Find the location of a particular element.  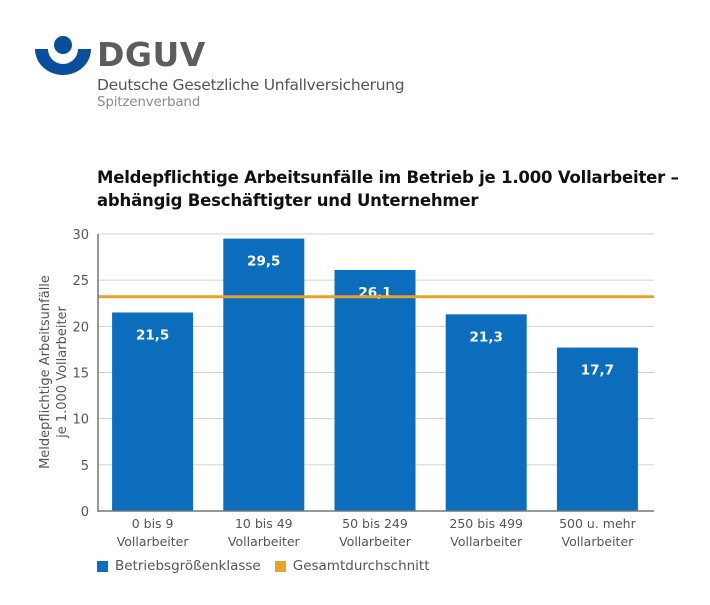

bar-value-label: 21,3 is located at coordinates (486, 337).